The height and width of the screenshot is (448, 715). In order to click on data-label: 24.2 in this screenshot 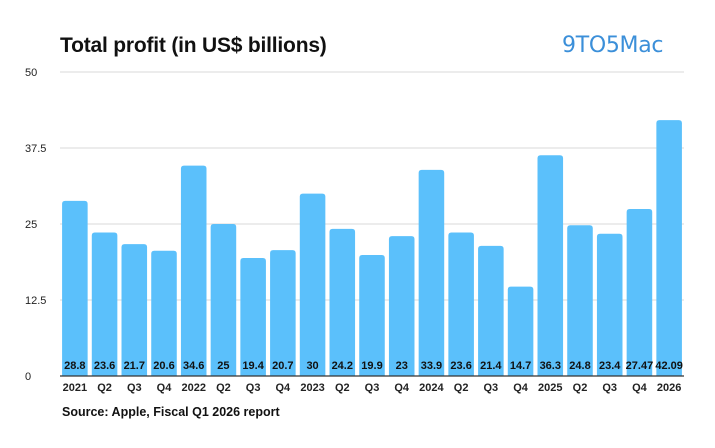, I will do `click(342, 366)`.